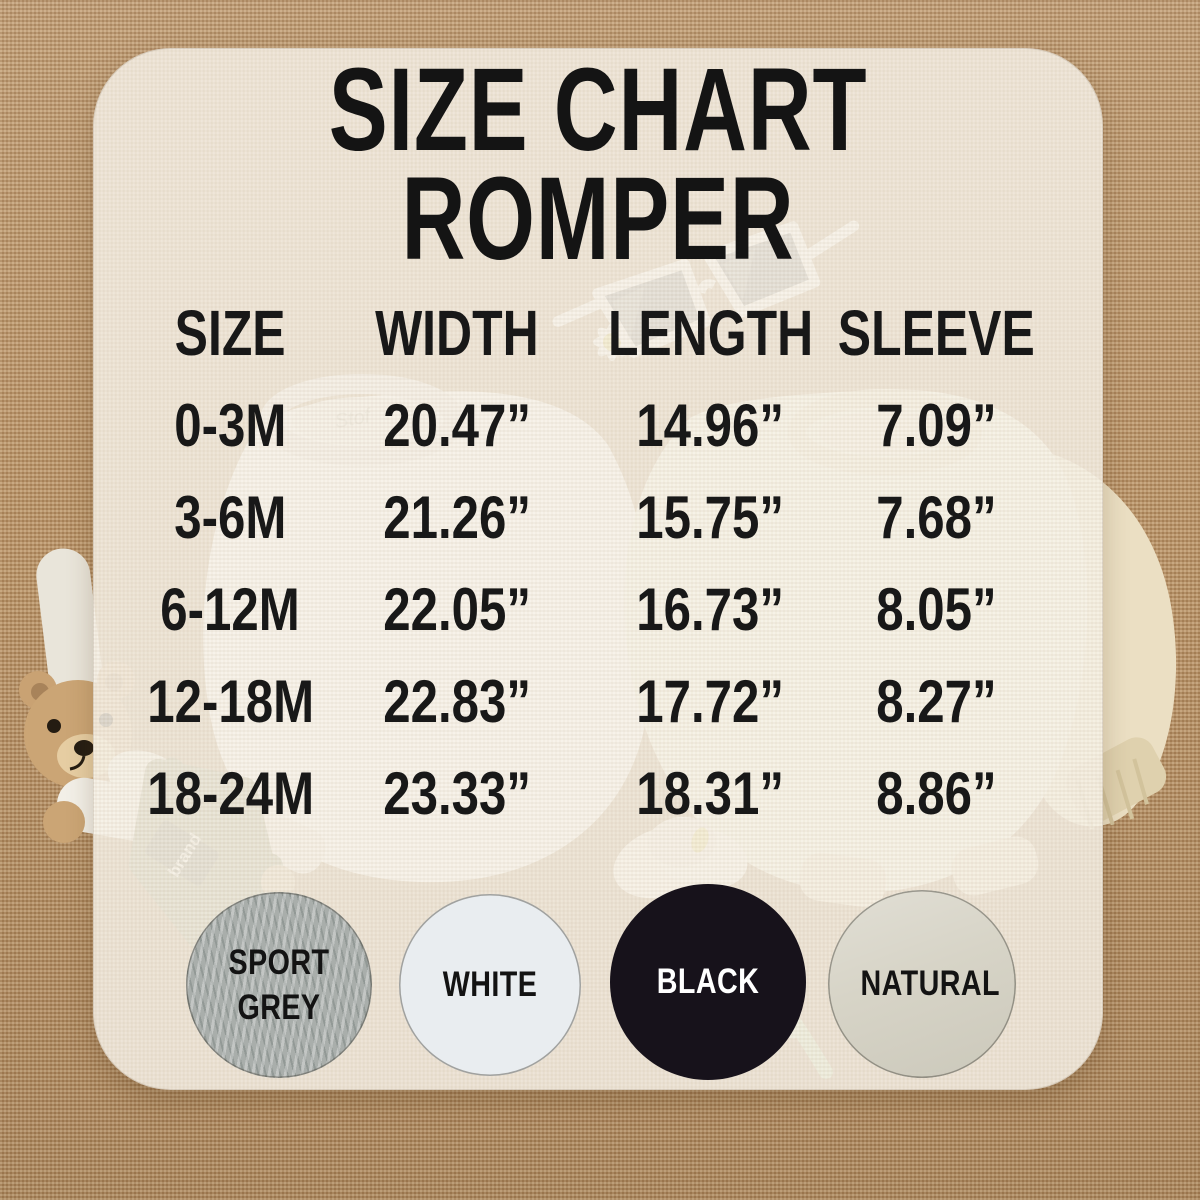  I want to click on header-width: WIDTH, so click(456, 333).